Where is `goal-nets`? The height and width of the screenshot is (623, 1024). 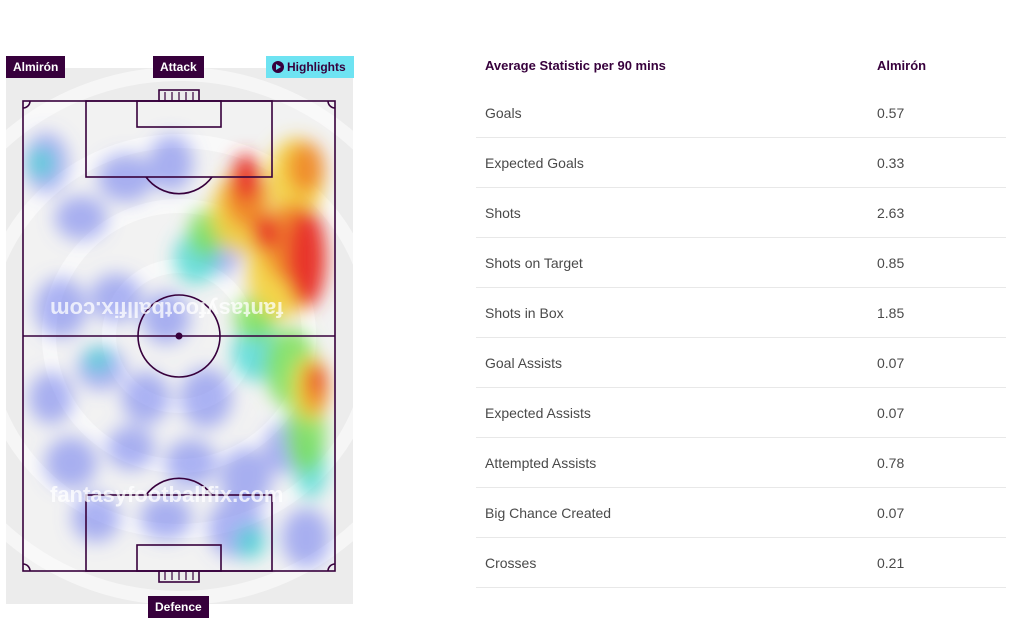
goal-nets is located at coordinates (179, 336).